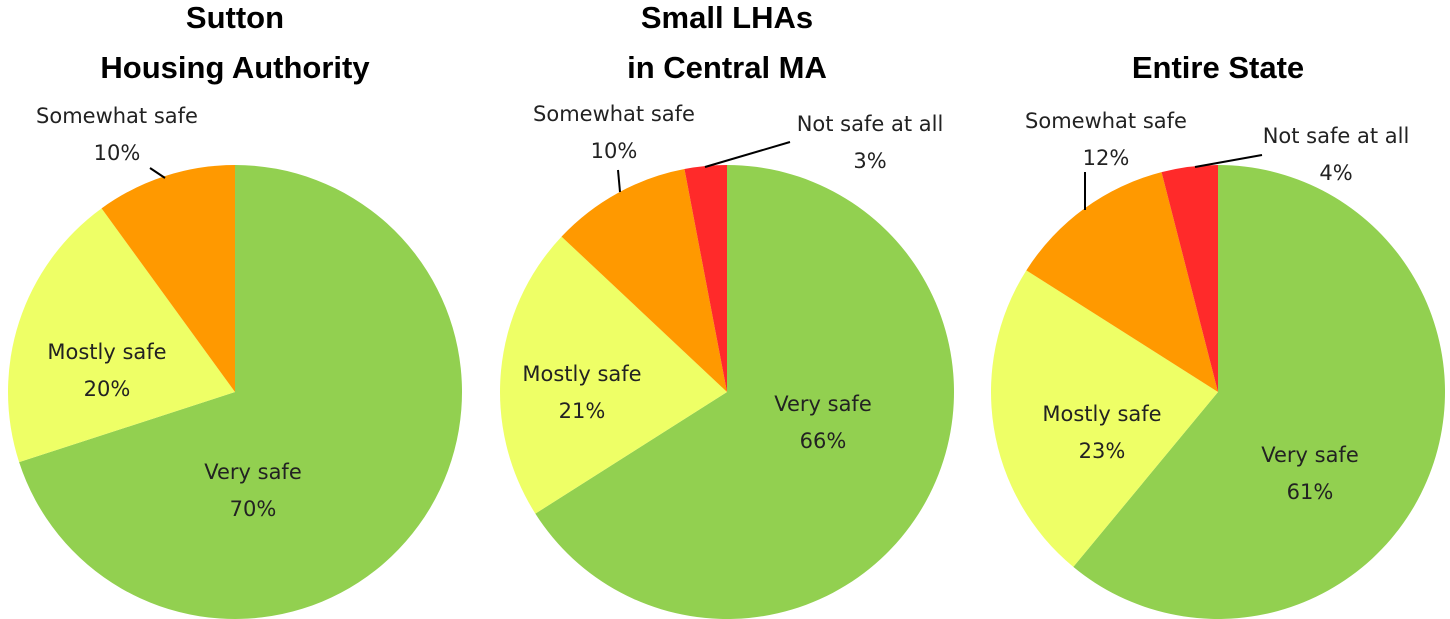 The width and height of the screenshot is (1450, 619). I want to click on chart-title: in Central MA, so click(727, 67).